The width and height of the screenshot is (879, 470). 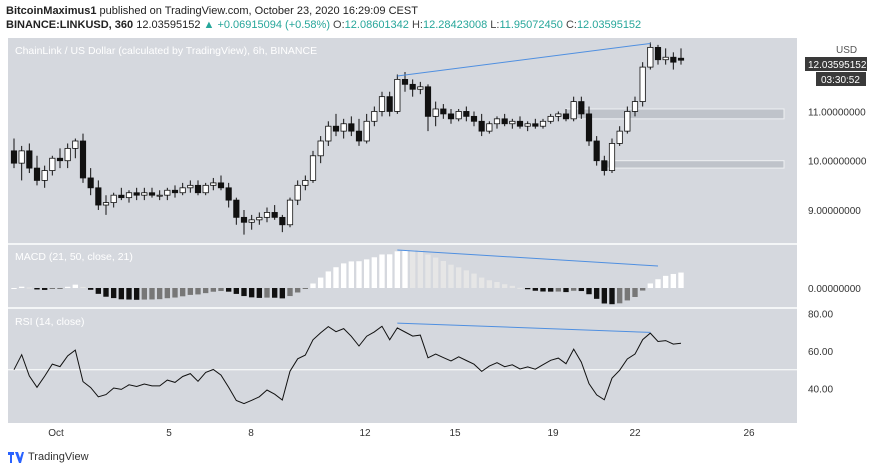 I want to click on time-tick-label: 22, so click(x=635, y=433).